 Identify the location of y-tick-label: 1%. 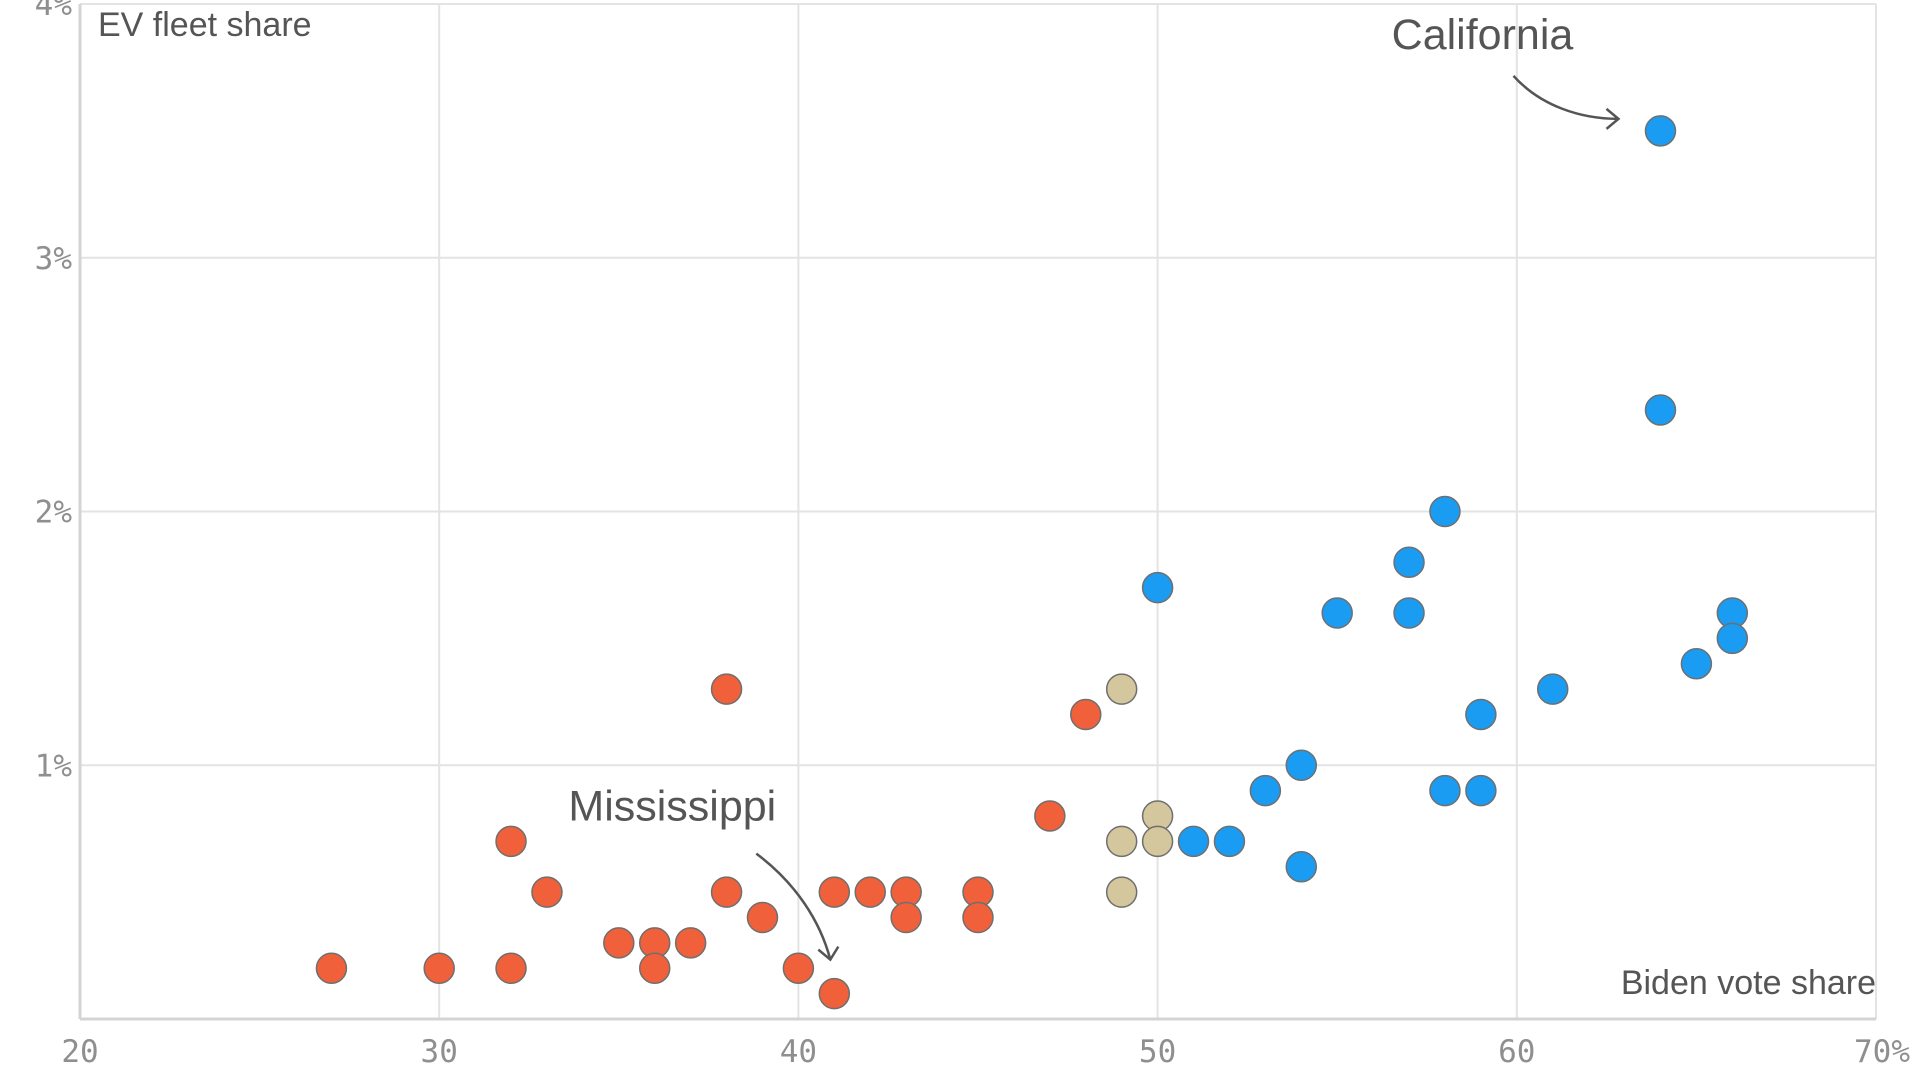
(54, 766).